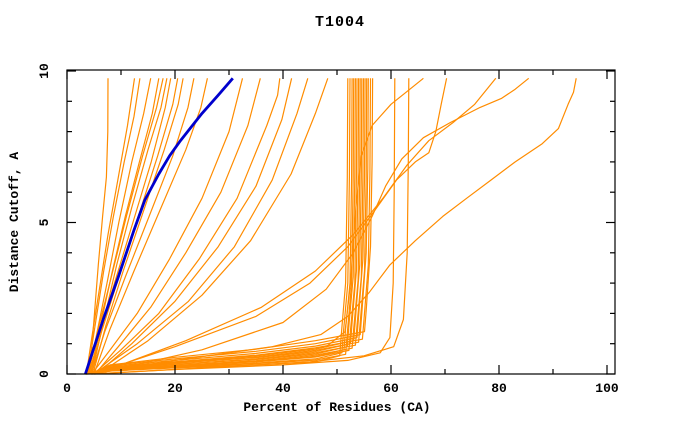  I want to click on model-10-curve, so click(138, 226).